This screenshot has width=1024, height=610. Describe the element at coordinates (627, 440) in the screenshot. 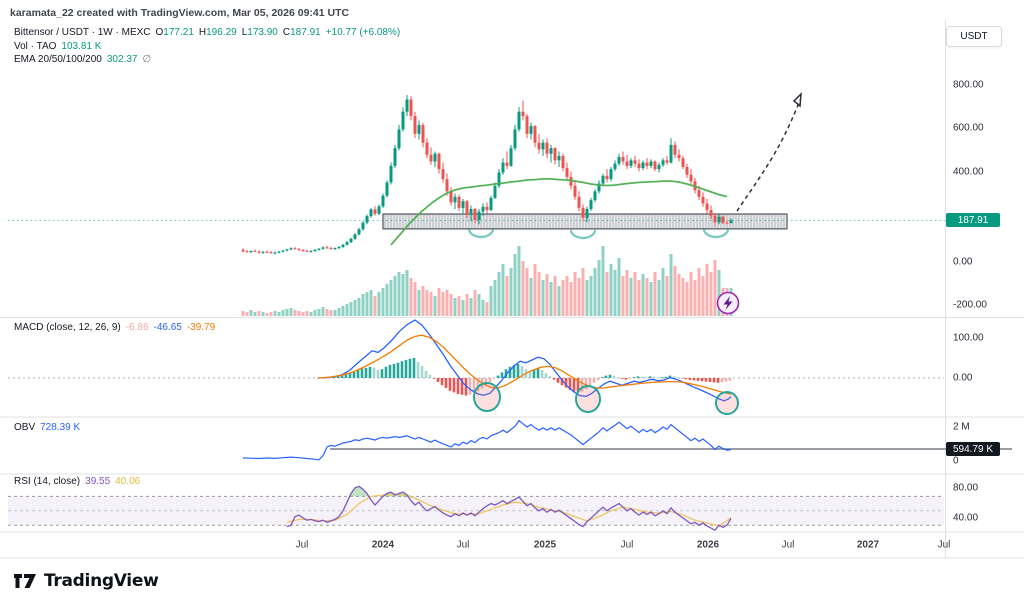

I see `obv-pane` at that location.